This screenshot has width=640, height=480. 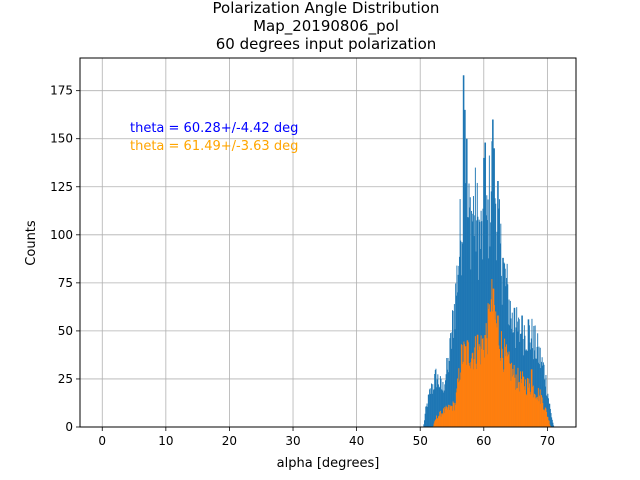 What do you see at coordinates (102, 441) in the screenshot?
I see `x-tick-label: 0` at bounding box center [102, 441].